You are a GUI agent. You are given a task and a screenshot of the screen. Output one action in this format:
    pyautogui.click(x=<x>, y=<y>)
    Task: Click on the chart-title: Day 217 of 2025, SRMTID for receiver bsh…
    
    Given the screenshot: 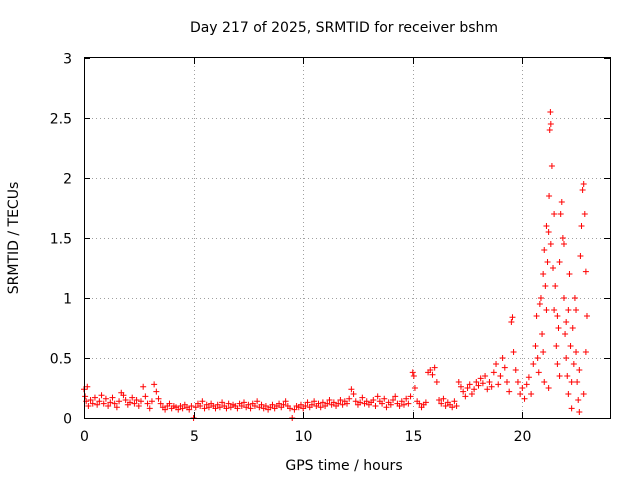 What is the action you would take?
    pyautogui.click(x=344, y=28)
    